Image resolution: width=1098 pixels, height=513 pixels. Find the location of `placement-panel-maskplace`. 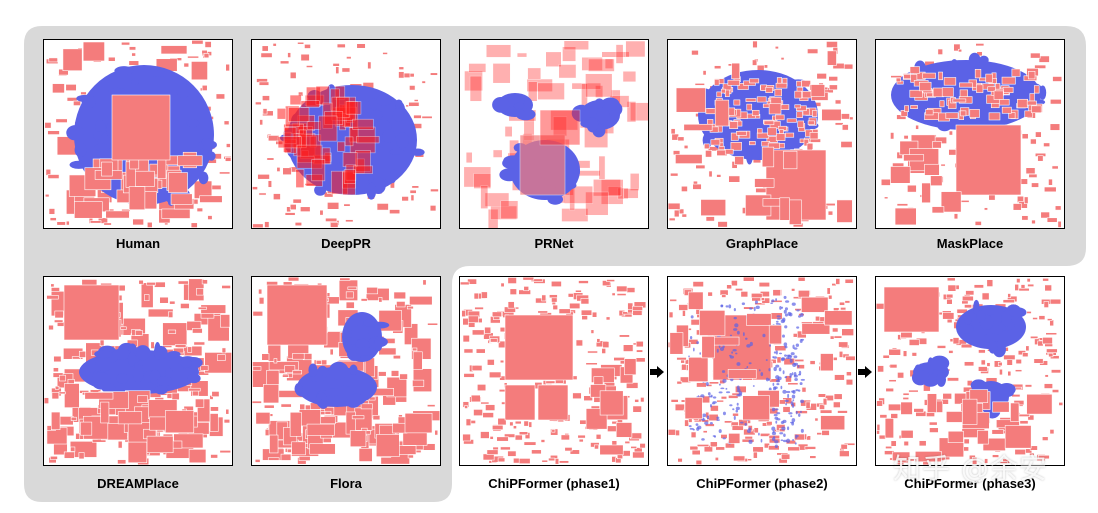

placement-panel-maskplace is located at coordinates (970, 134).